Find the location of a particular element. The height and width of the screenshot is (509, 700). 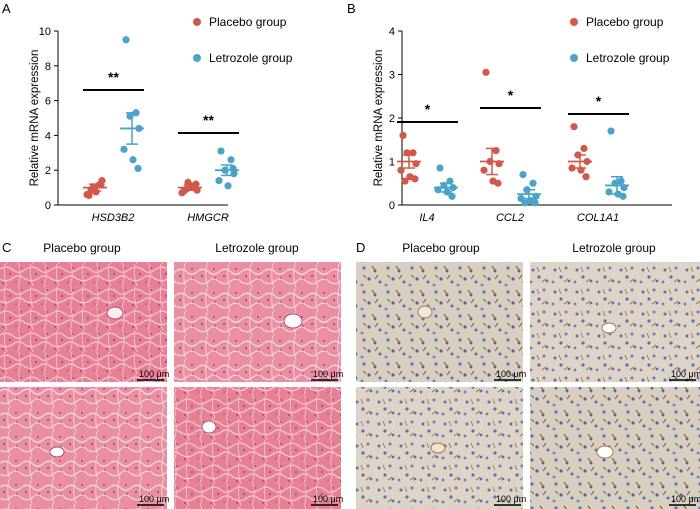

x-category-label: HMGCR is located at coordinates (208, 218).